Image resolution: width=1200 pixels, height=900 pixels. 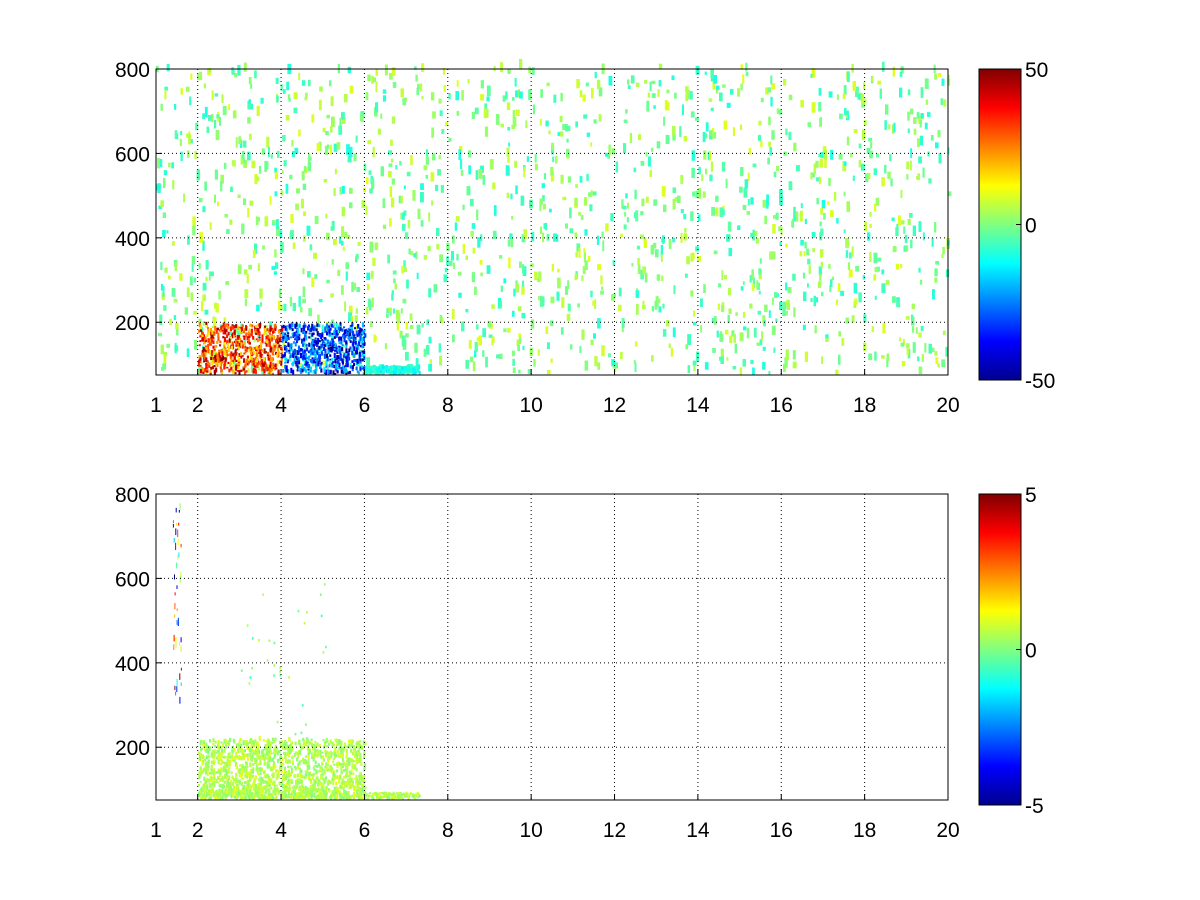 I want to click on y-tick-label: 600, so click(x=132, y=154).